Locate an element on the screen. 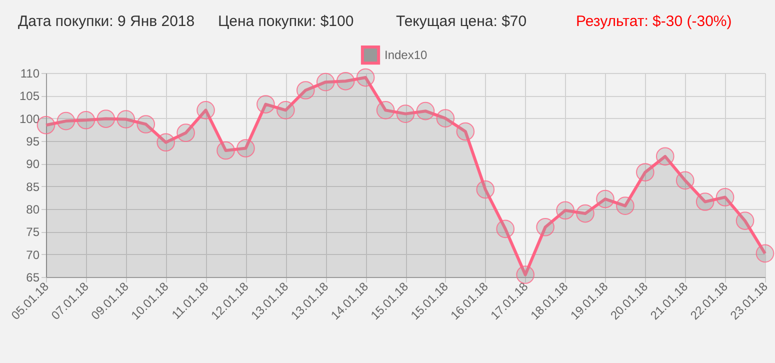  text: Текущая цена: $70 is located at coordinates (461, 21).